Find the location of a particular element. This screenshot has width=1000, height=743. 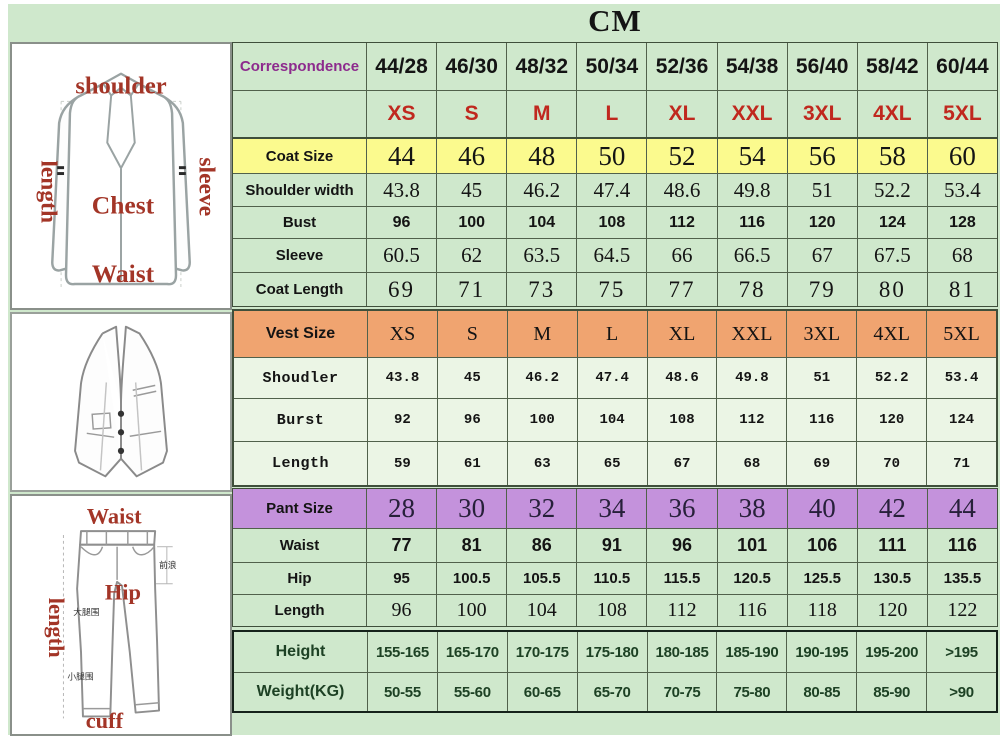

row-label: Pant Size is located at coordinates (299, 508).